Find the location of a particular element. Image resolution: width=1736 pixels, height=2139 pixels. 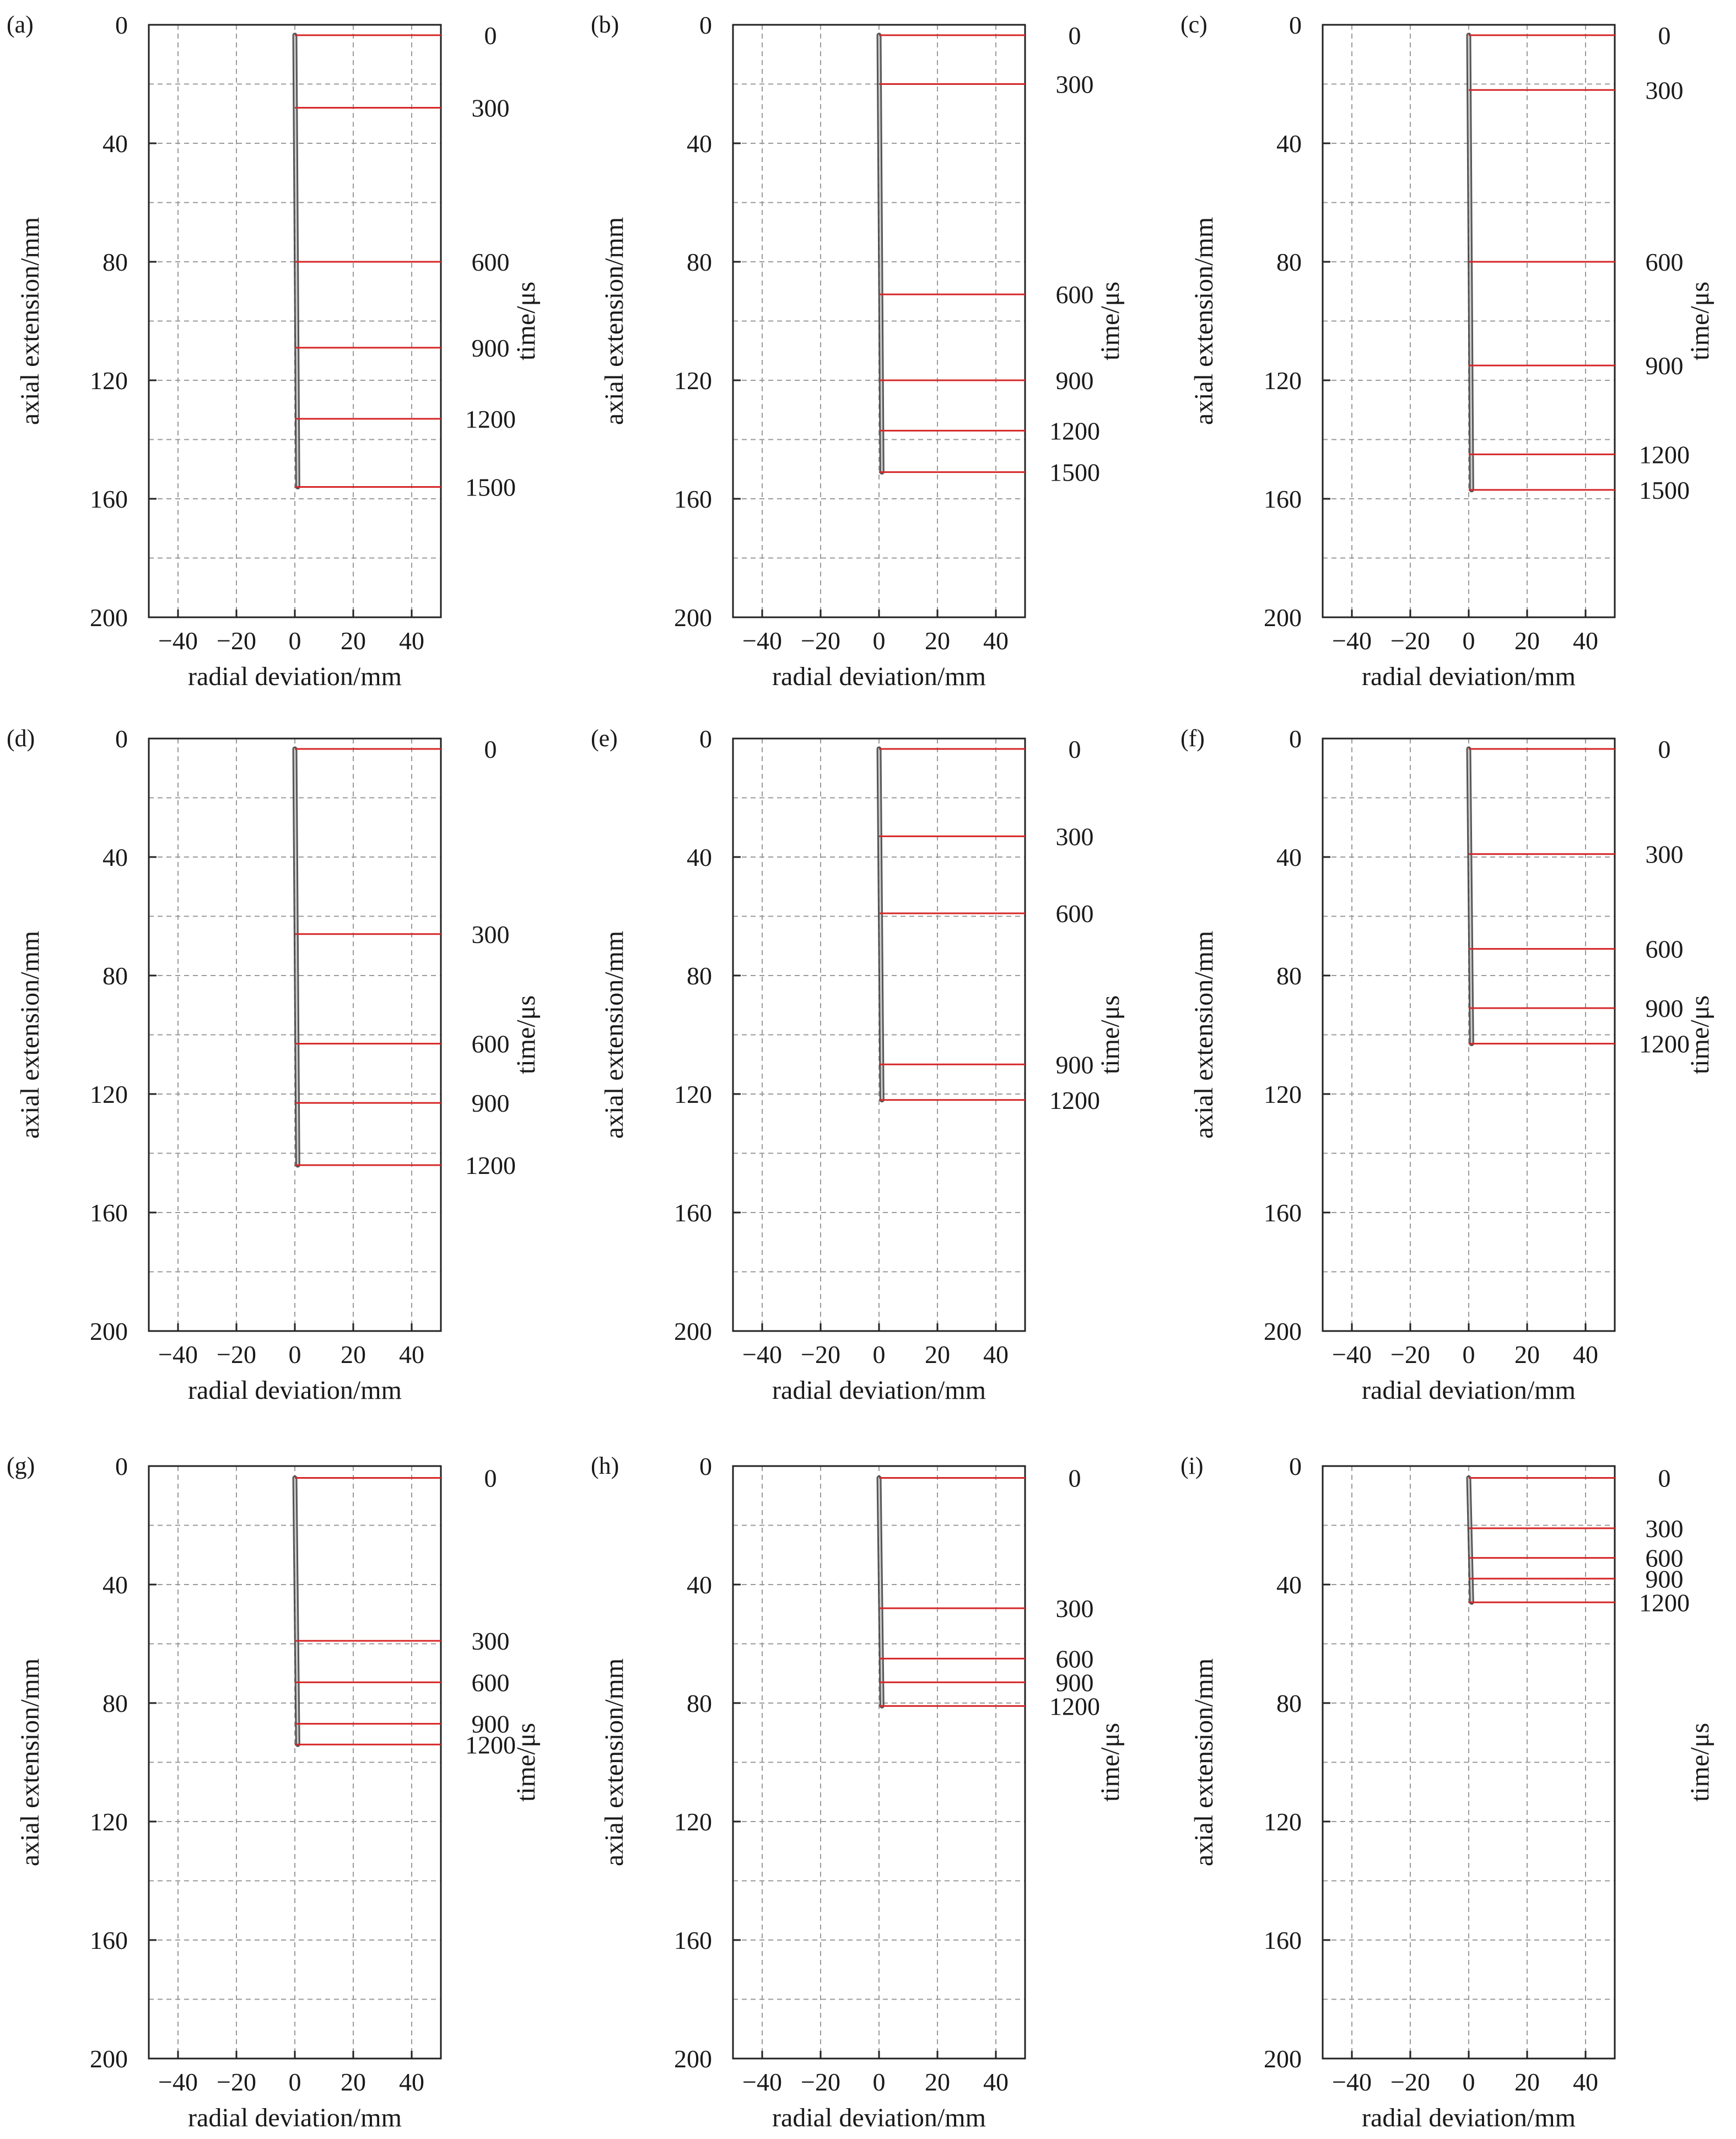

panel-label: (f) is located at coordinates (1192, 738).